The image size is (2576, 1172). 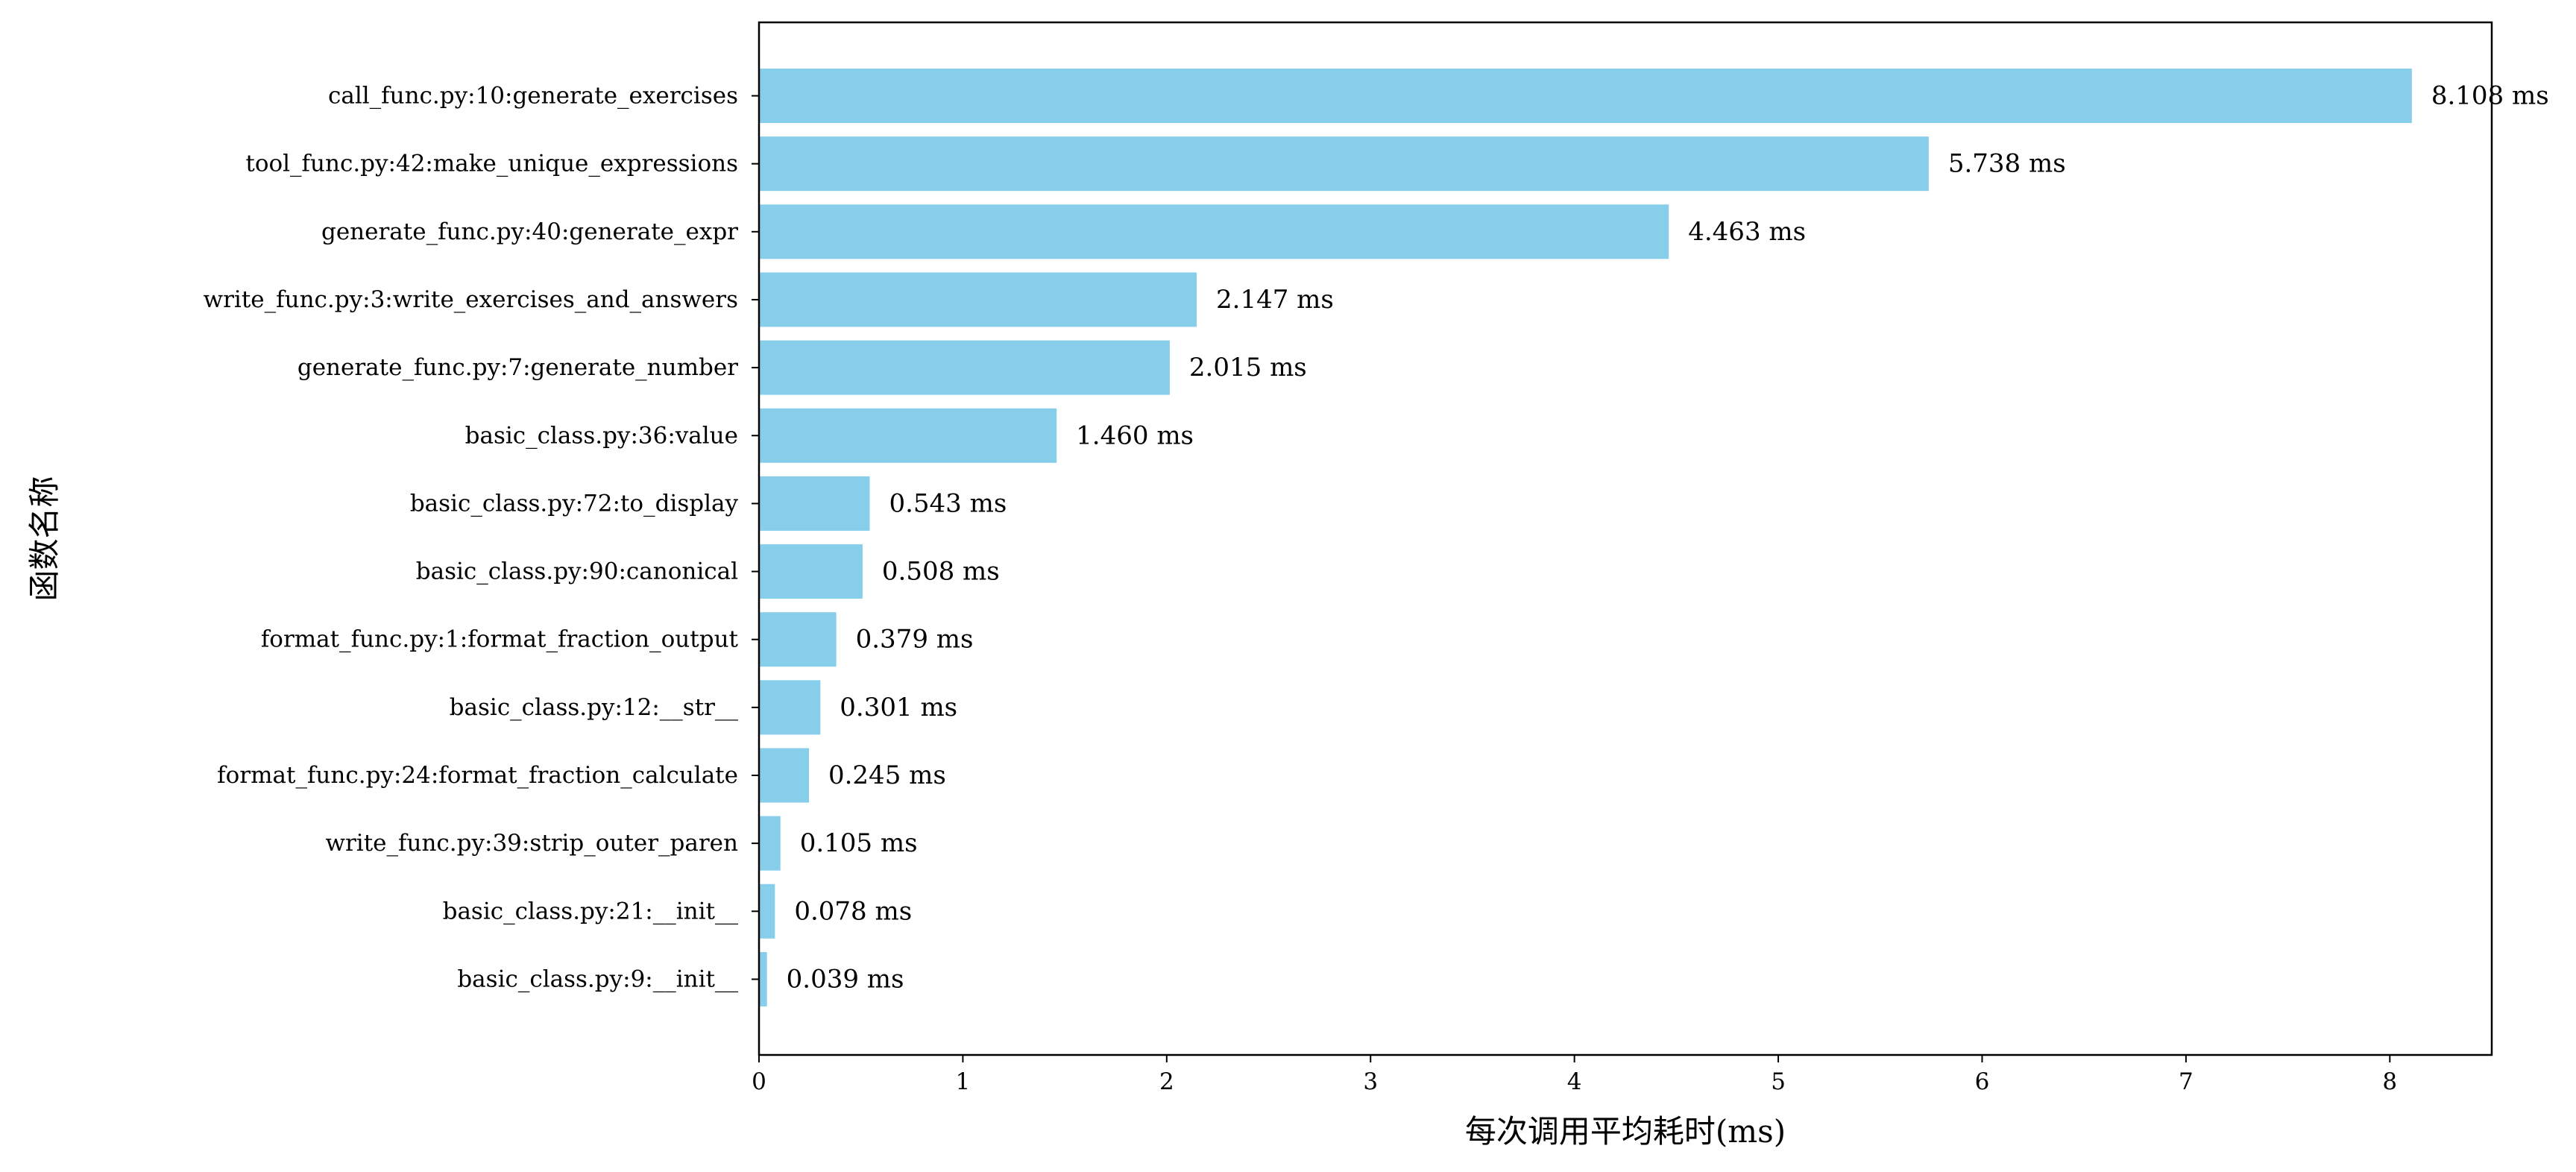 What do you see at coordinates (529, 231) in the screenshot?
I see `y-tick-label: generate_func.py:40:generate_expr` at bounding box center [529, 231].